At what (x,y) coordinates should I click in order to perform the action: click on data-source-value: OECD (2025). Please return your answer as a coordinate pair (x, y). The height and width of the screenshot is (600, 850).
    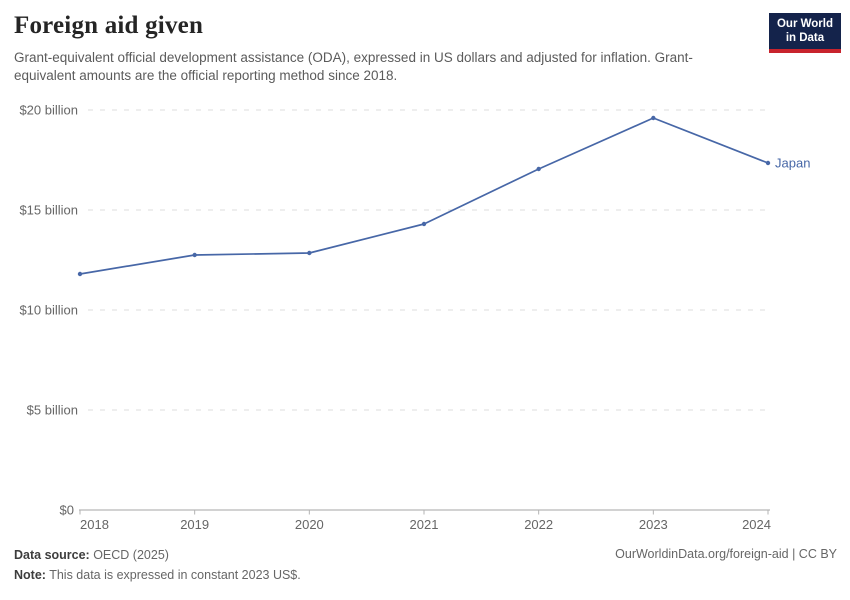
    Looking at the image, I should click on (129, 555).